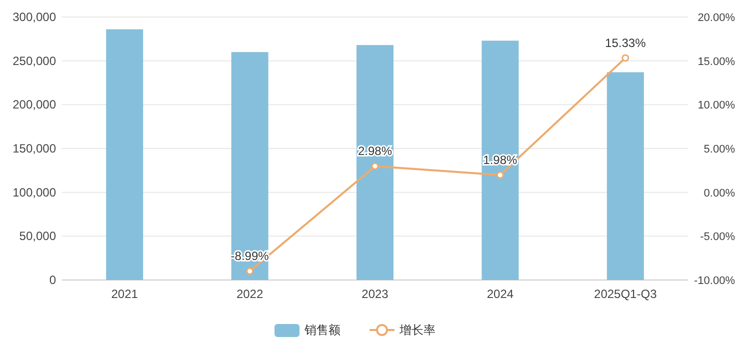 The width and height of the screenshot is (739, 353). What do you see at coordinates (417, 330) in the screenshot?
I see `legend-label: 增长率` at bounding box center [417, 330].